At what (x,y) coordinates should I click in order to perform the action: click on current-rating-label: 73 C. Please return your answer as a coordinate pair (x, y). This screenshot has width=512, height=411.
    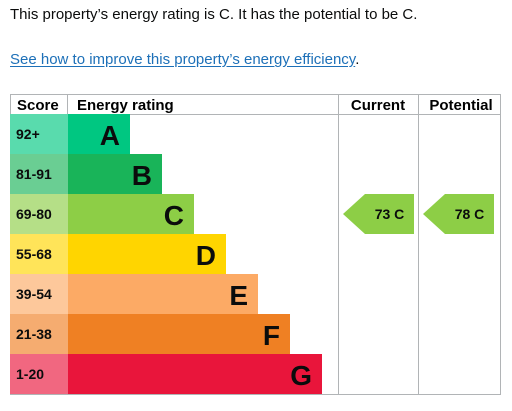
    Looking at the image, I should click on (390, 214).